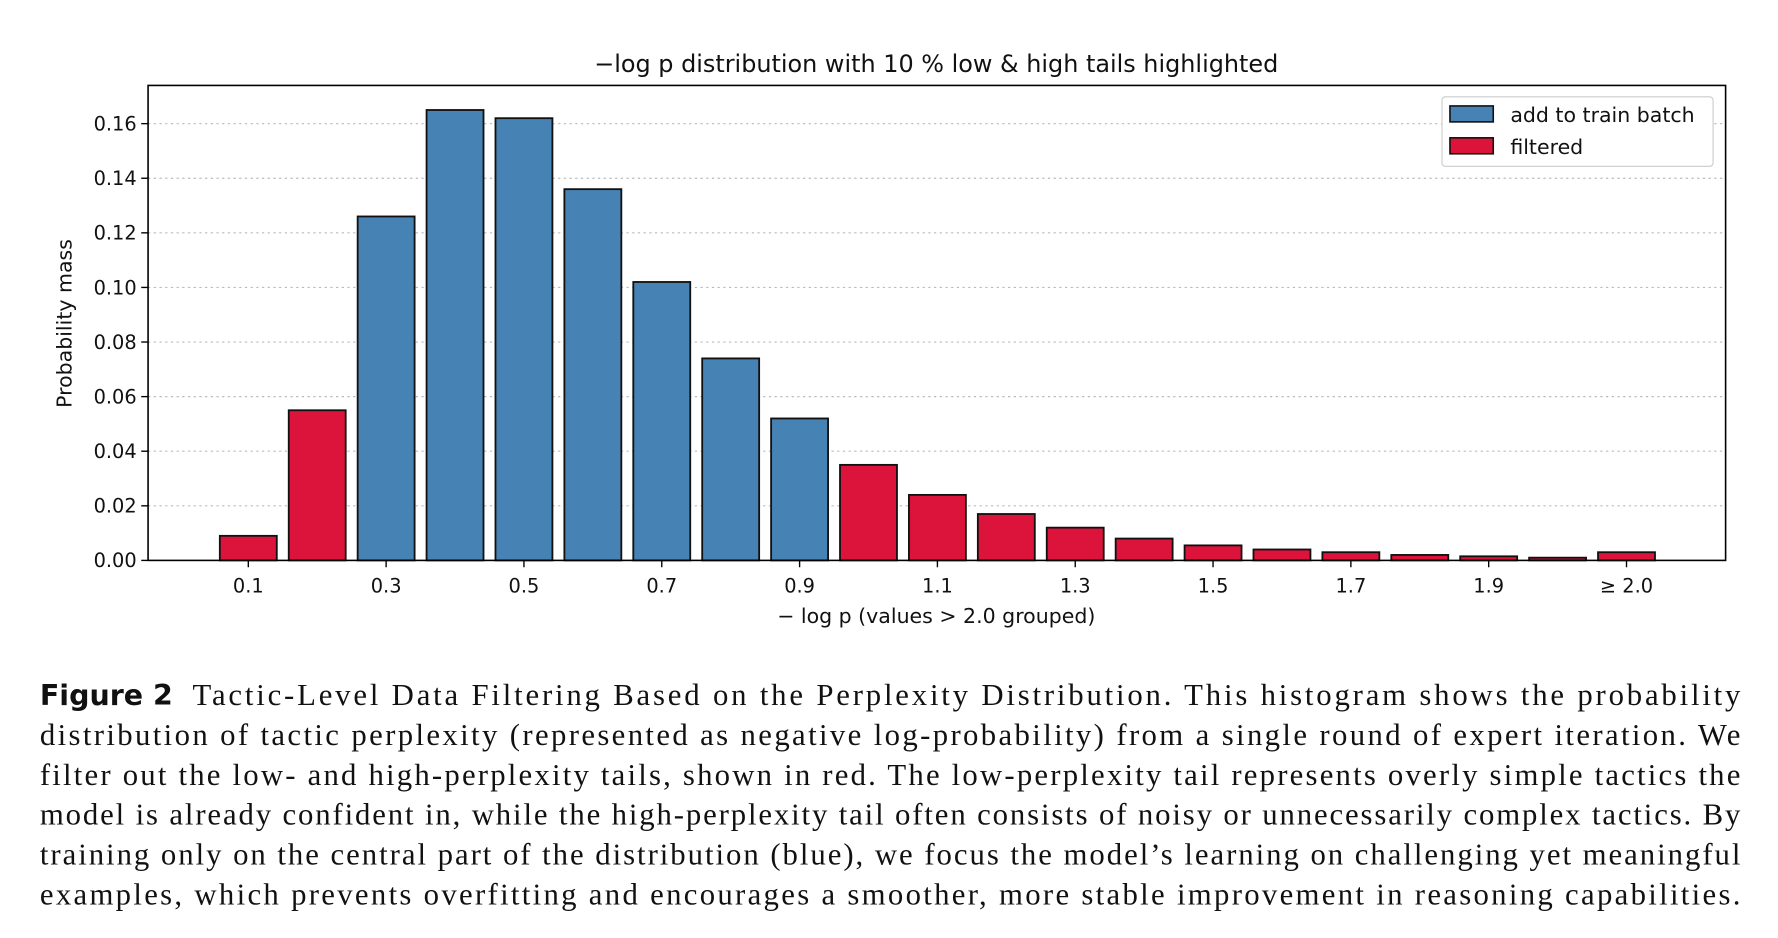 The height and width of the screenshot is (938, 1778). What do you see at coordinates (1626, 585) in the screenshot?
I see `x-tick-label: ≥ 2.0` at bounding box center [1626, 585].